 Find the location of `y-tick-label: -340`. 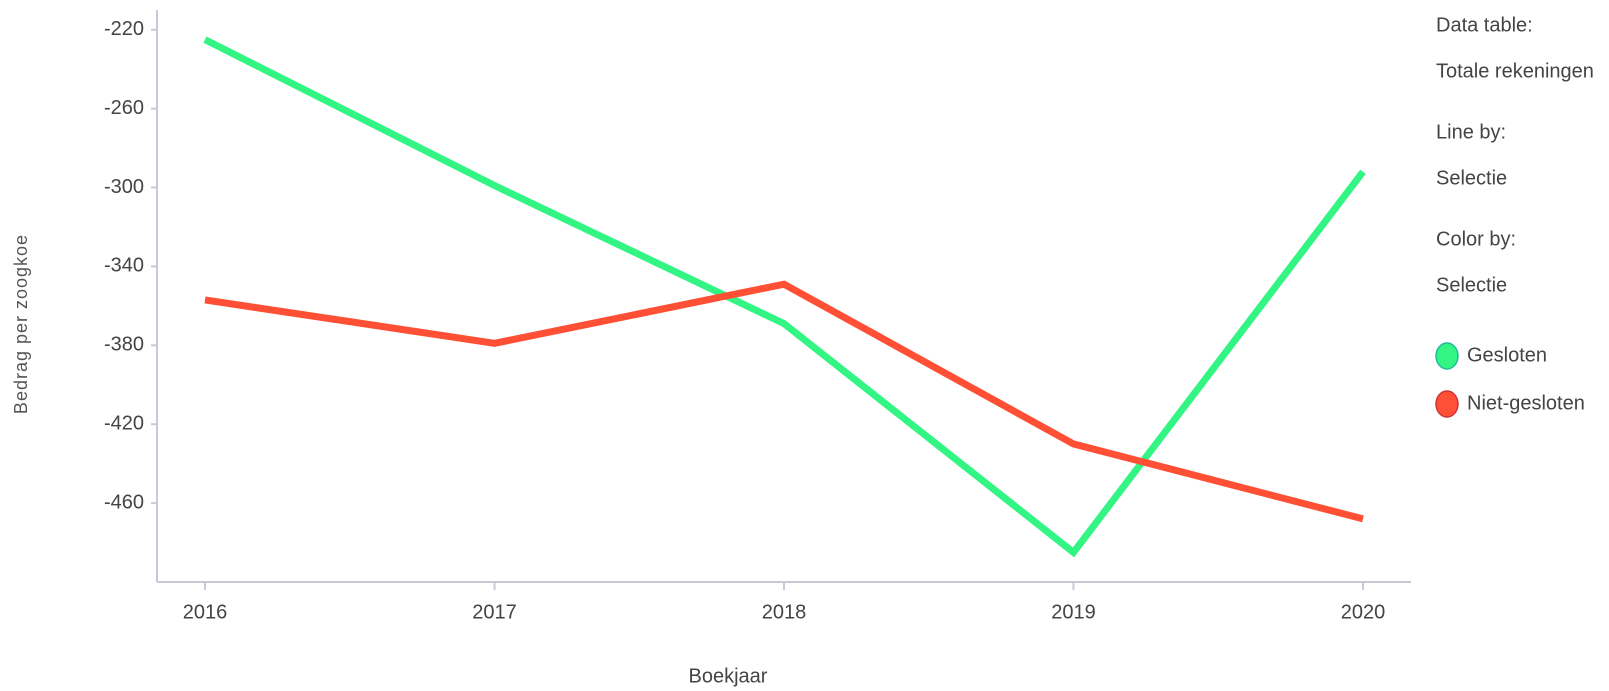

y-tick-label: -340 is located at coordinates (124, 266).